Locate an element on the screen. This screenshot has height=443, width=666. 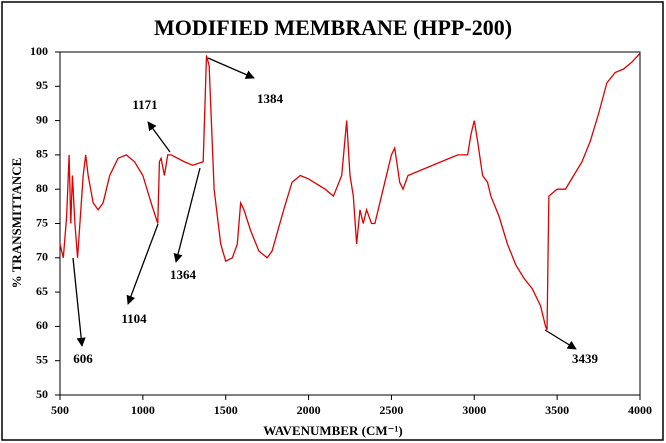
x-tick-label: 3500 is located at coordinates (557, 410).